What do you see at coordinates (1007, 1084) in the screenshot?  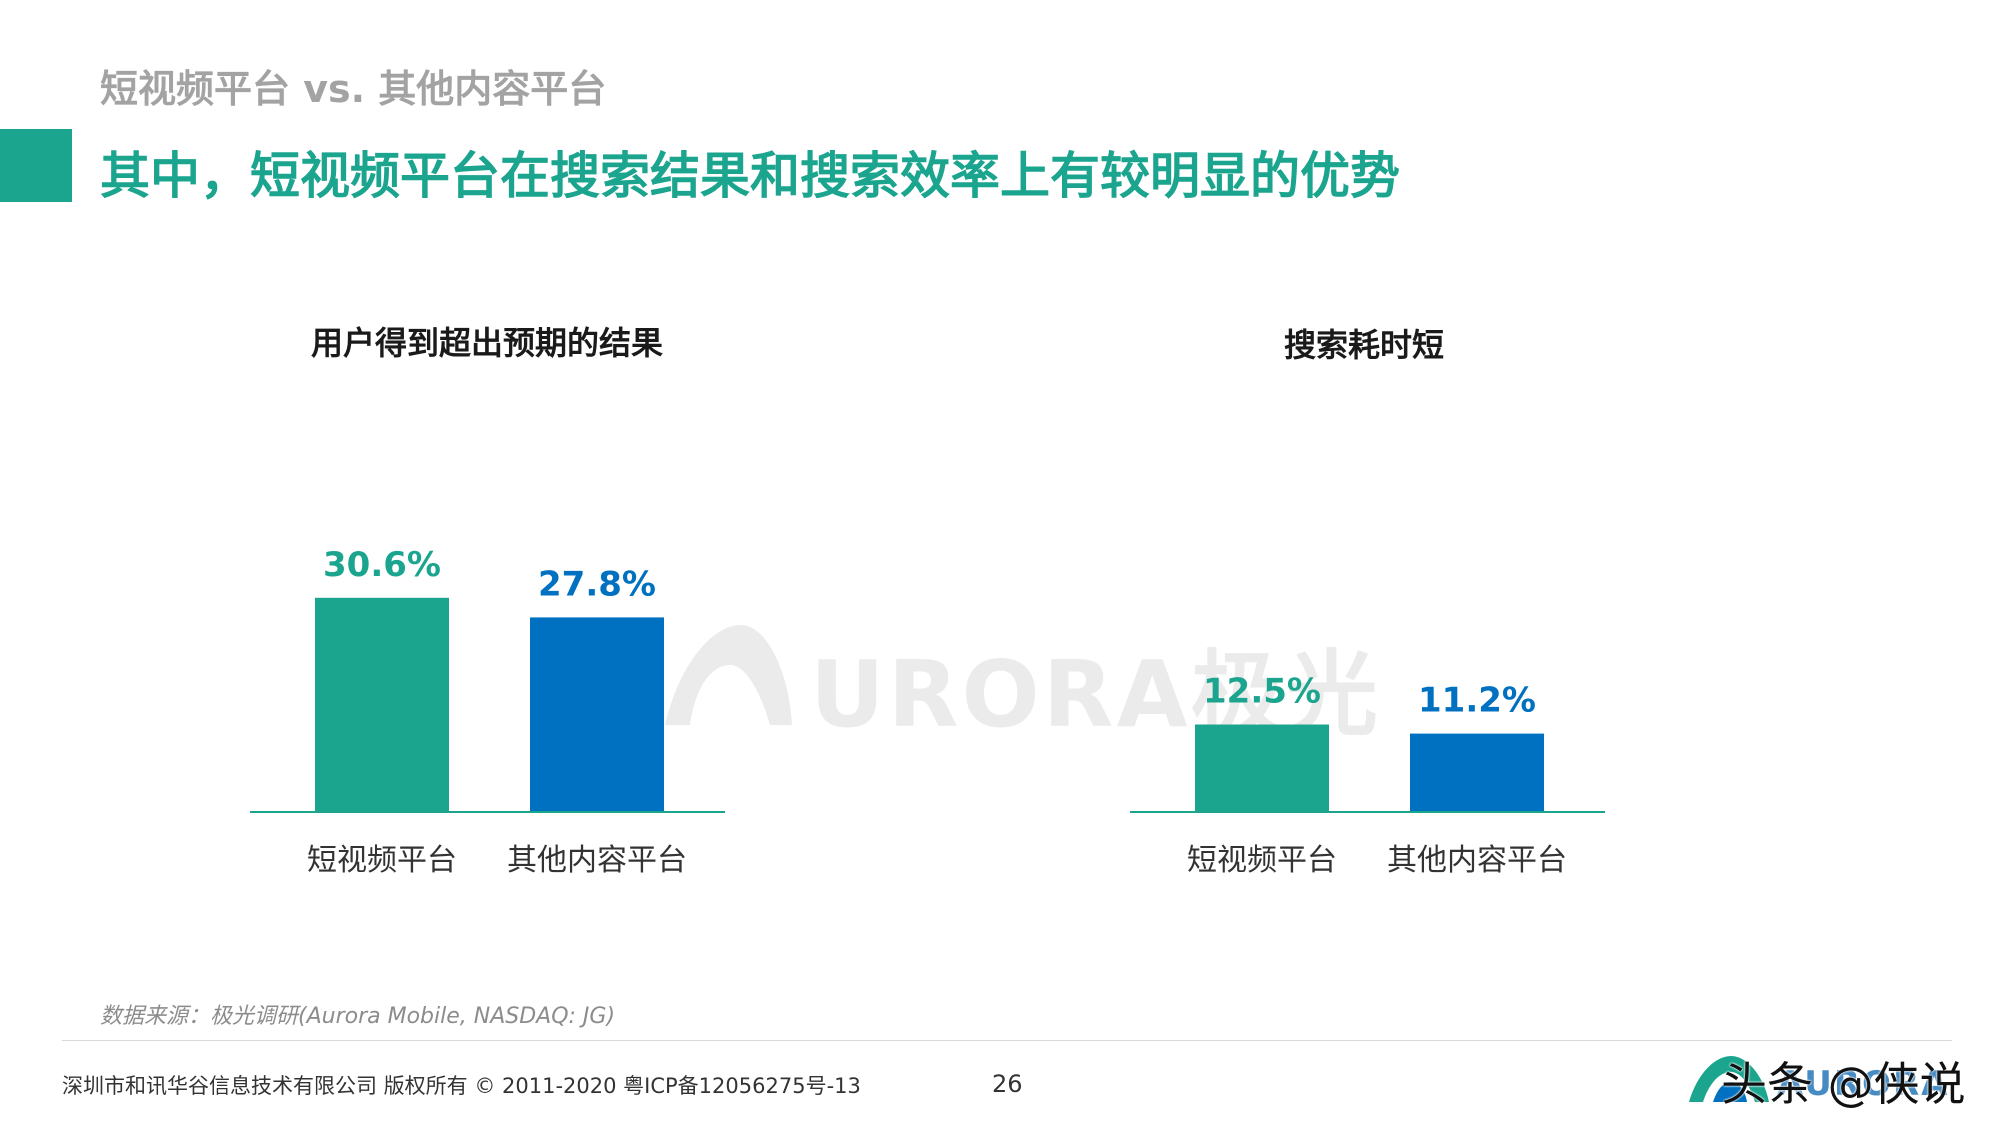 I see `page-number: 26` at bounding box center [1007, 1084].